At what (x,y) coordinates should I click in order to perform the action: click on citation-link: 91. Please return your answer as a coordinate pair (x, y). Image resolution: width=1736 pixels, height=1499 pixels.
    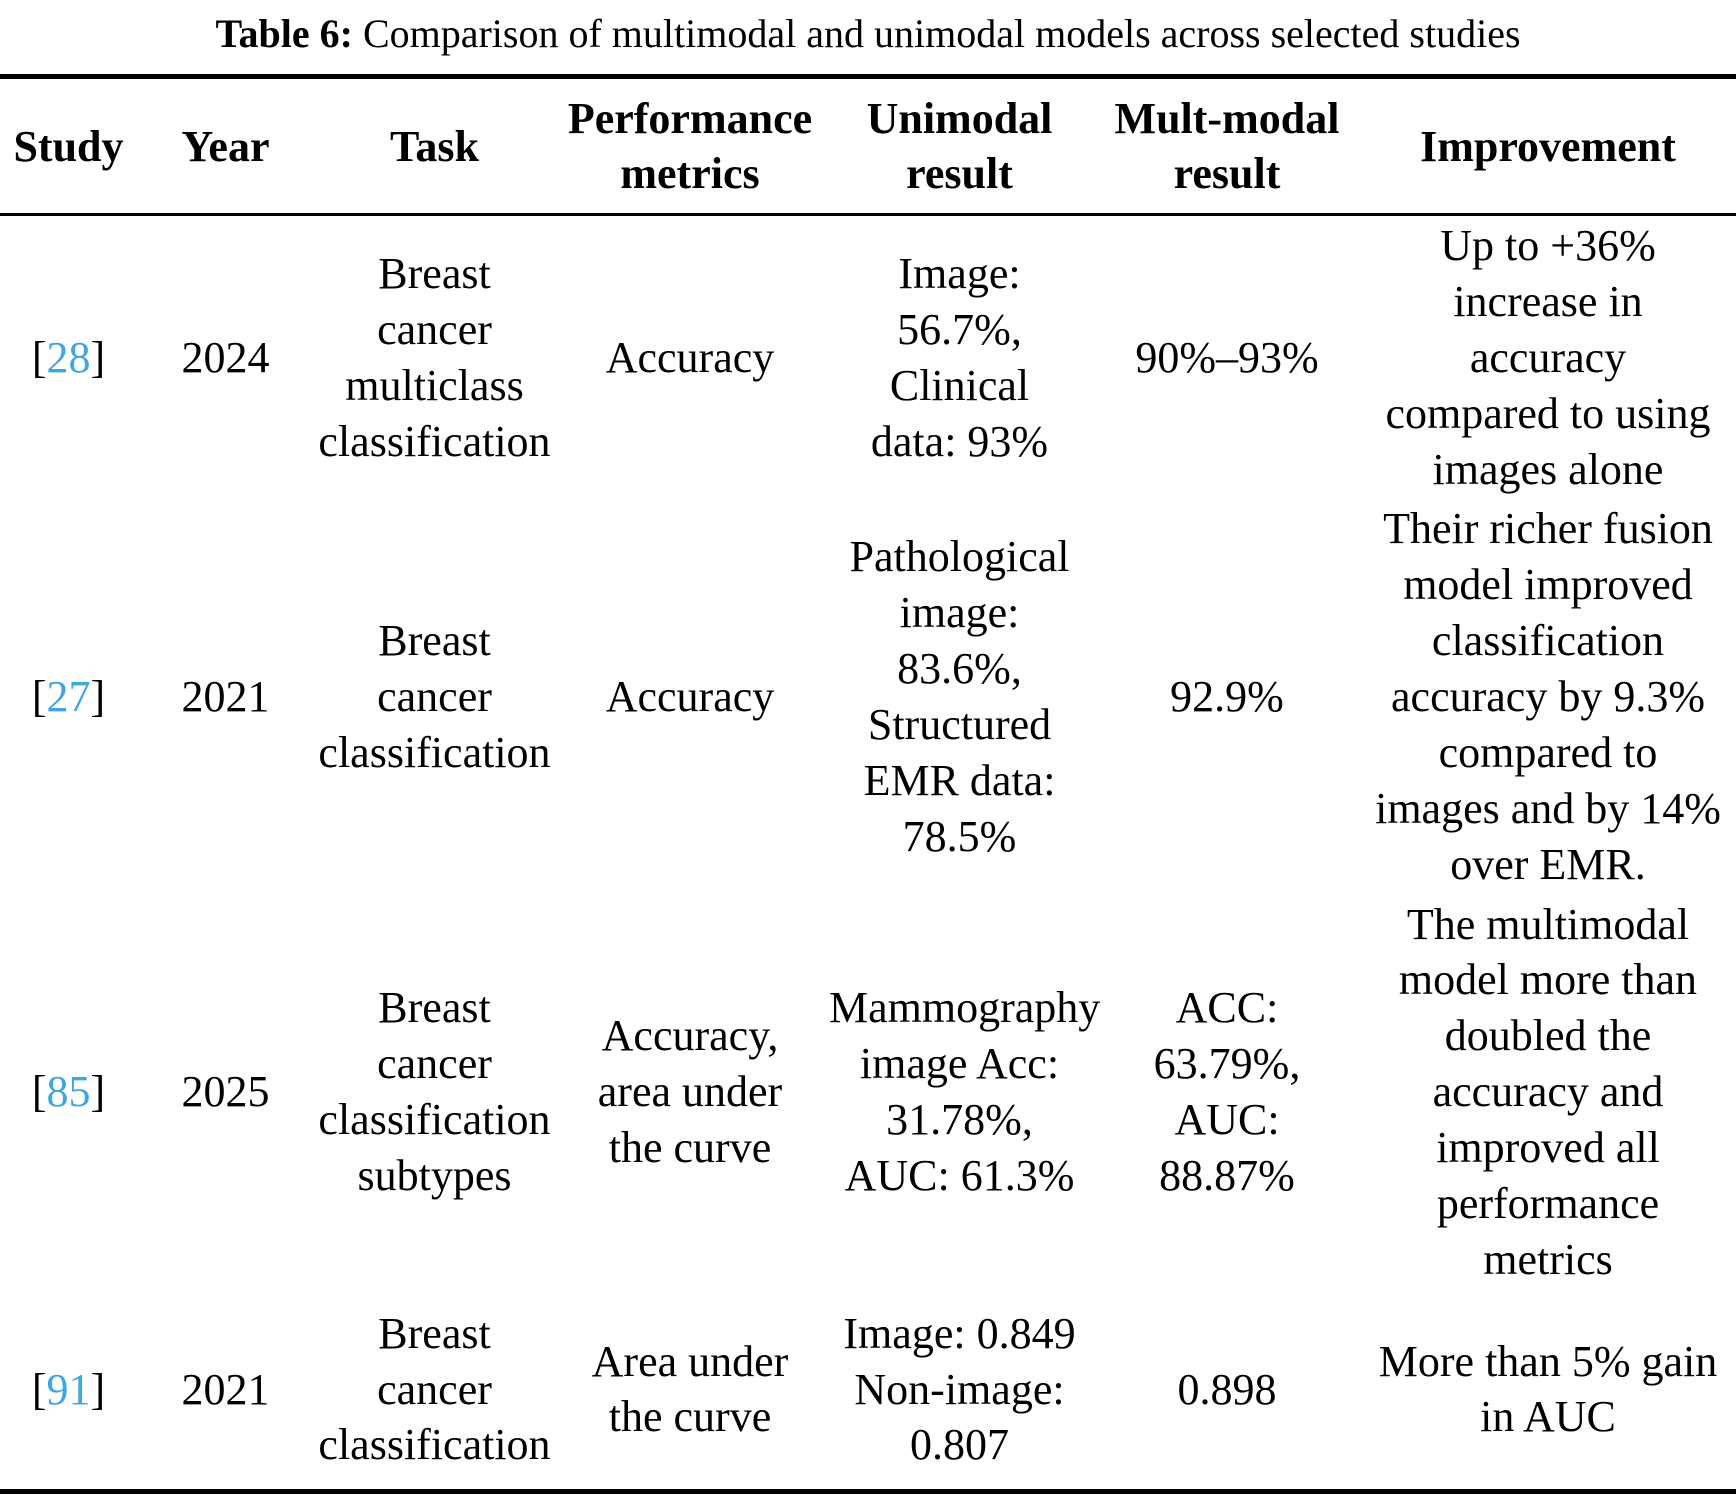
    Looking at the image, I should click on (68, 1389).